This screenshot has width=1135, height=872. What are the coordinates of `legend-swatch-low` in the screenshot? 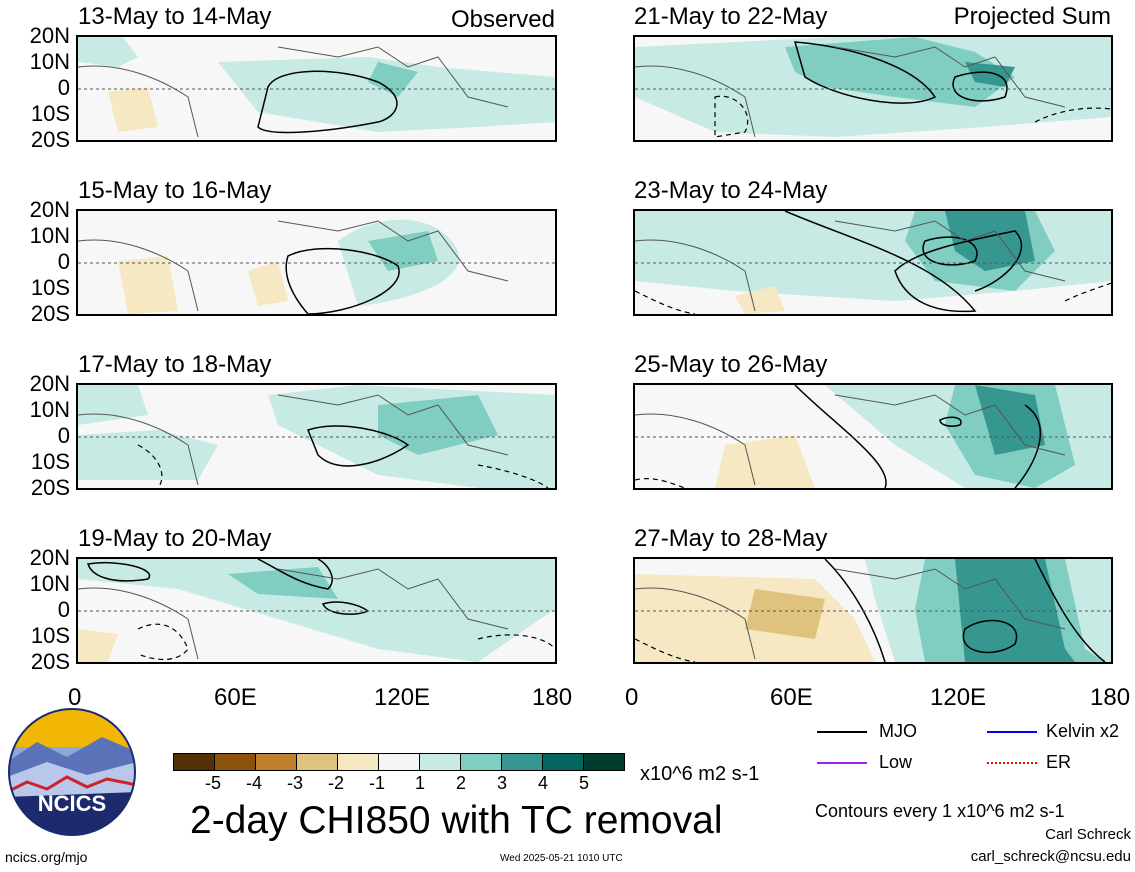 It's located at (842, 763).